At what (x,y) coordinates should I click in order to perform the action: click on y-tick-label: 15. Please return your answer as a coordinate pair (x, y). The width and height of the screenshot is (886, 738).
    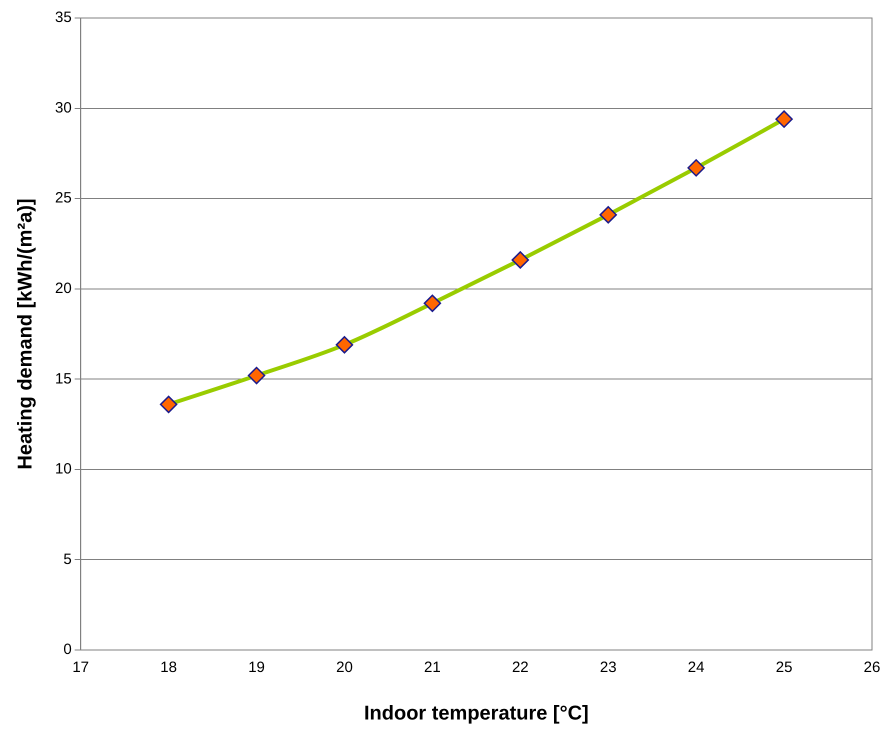
    Looking at the image, I should click on (63, 379).